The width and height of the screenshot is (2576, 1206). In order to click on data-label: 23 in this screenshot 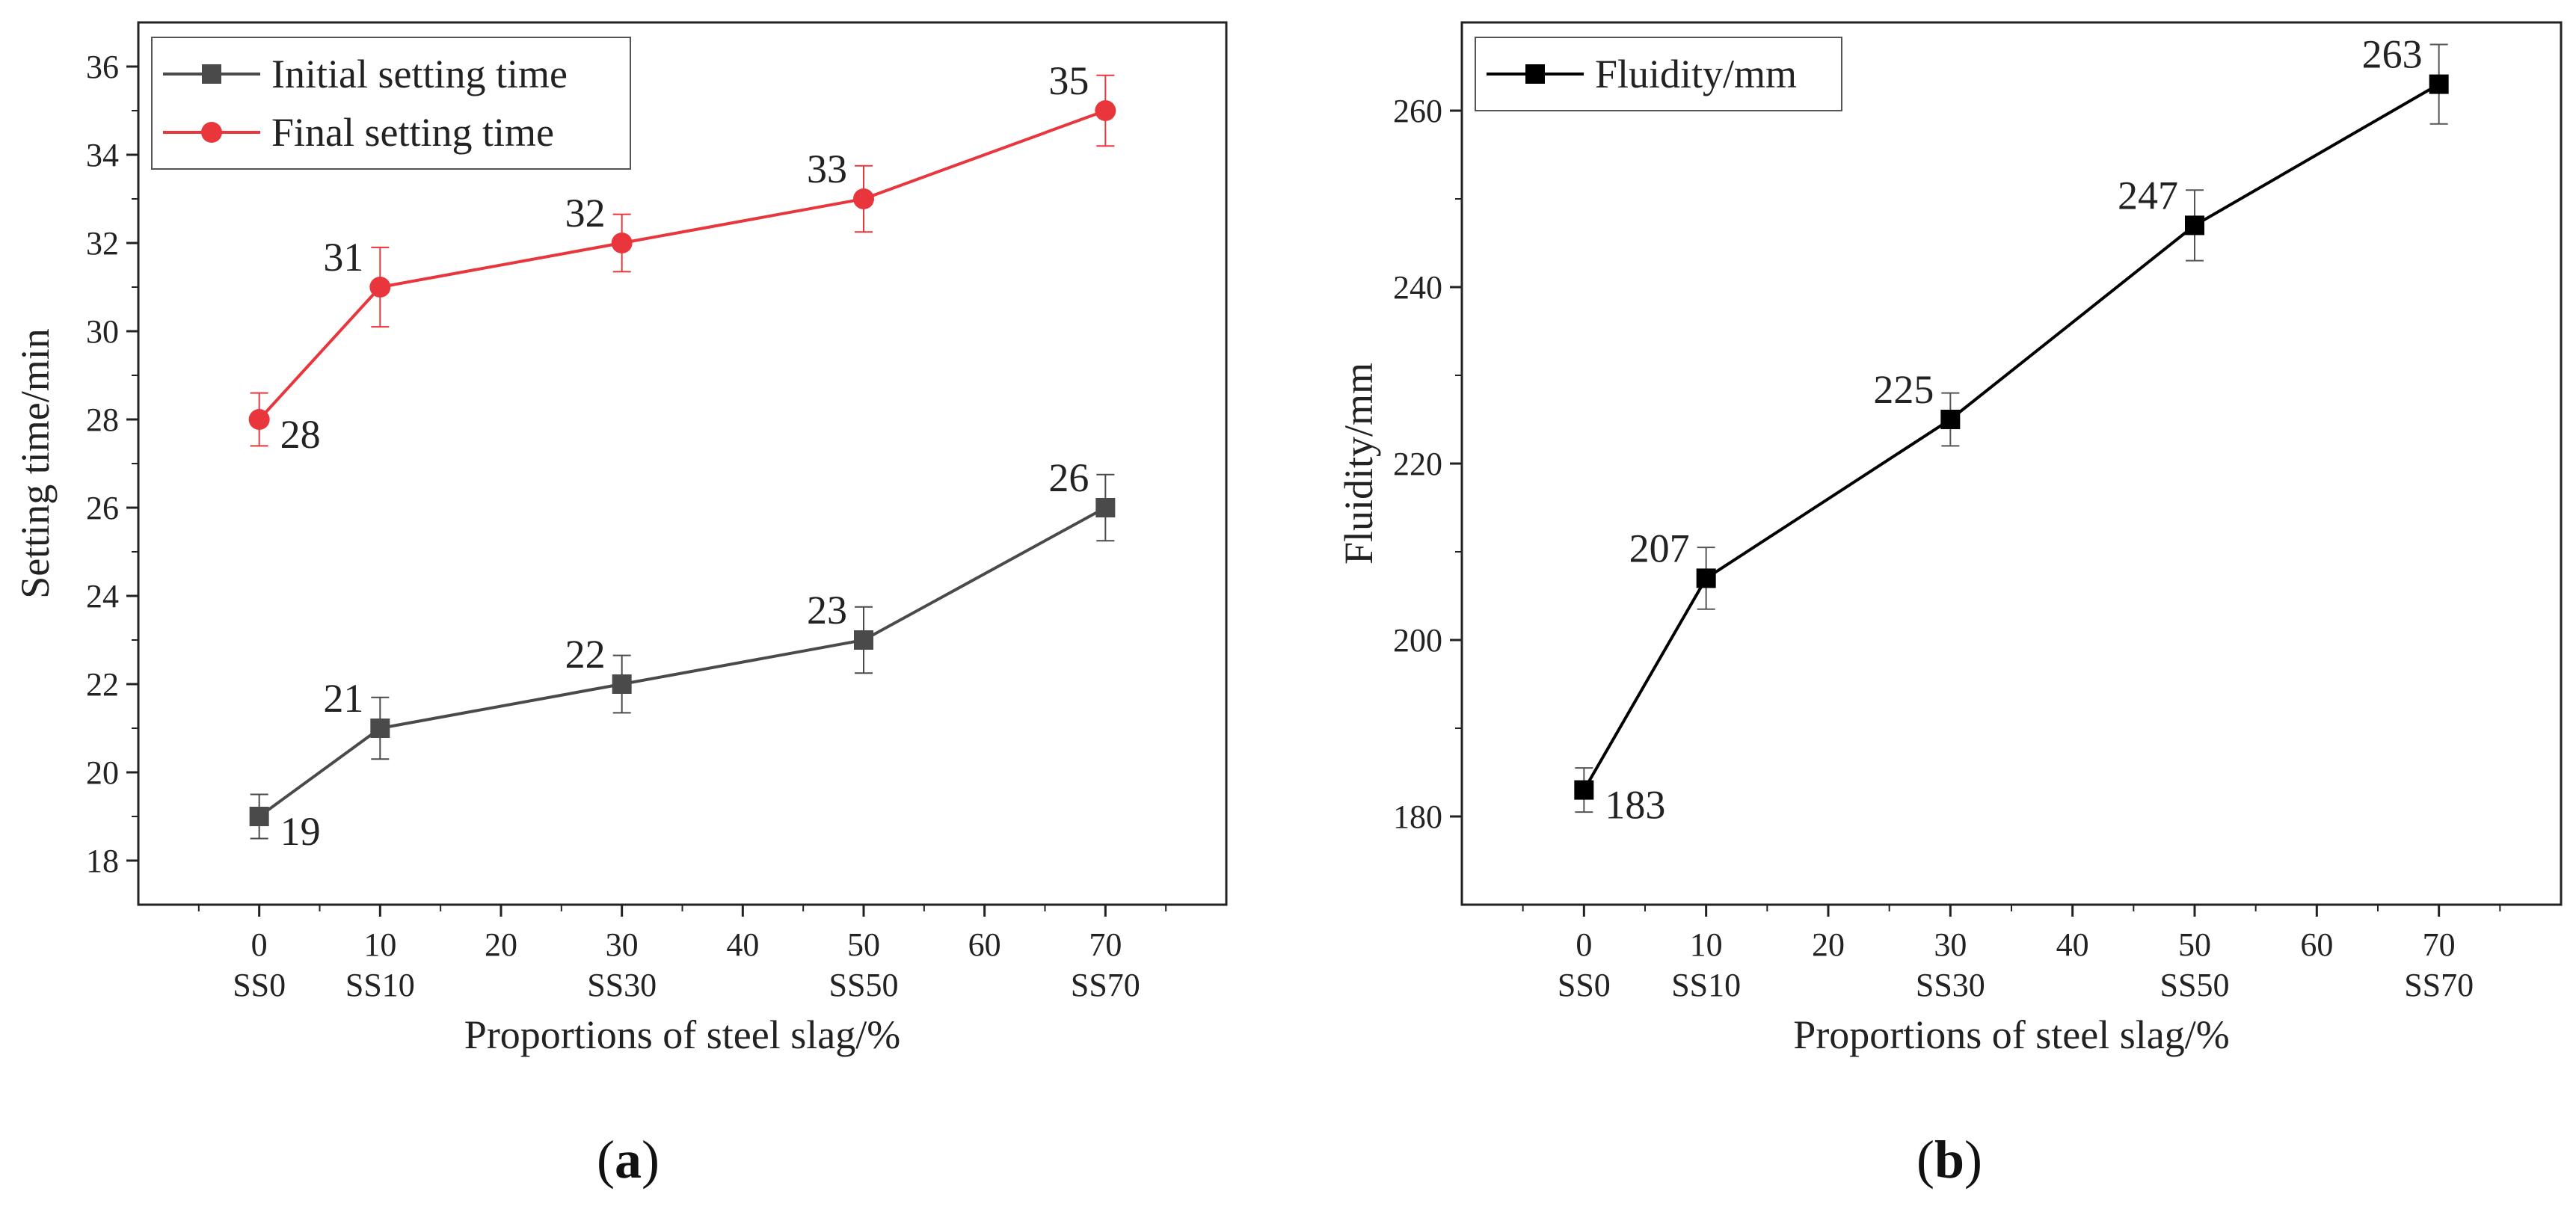, I will do `click(827, 610)`.